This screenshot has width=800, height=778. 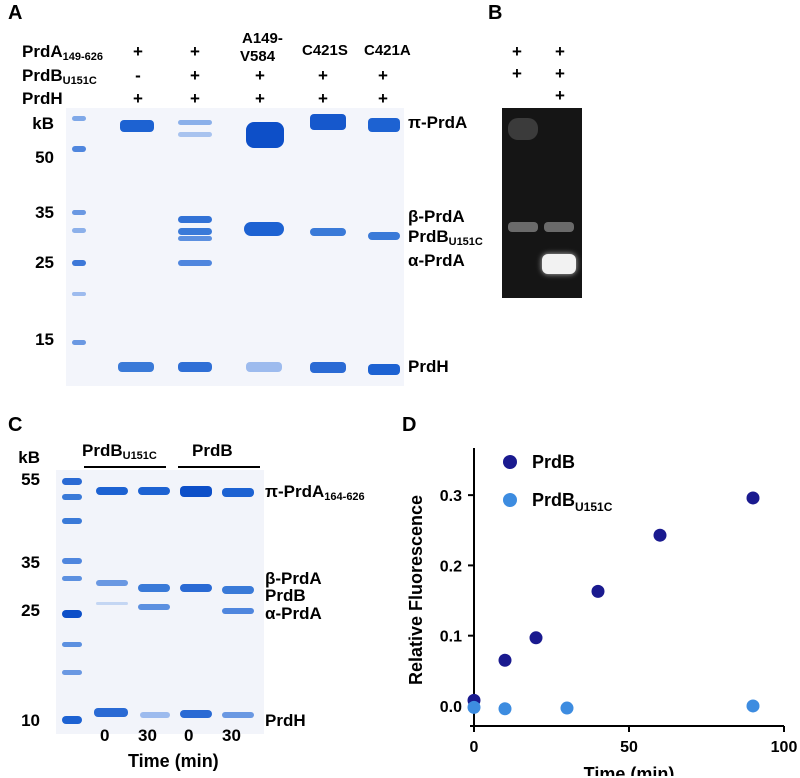 What do you see at coordinates (30, 610) in the screenshot?
I see `mw-marker-c-25: 25` at bounding box center [30, 610].